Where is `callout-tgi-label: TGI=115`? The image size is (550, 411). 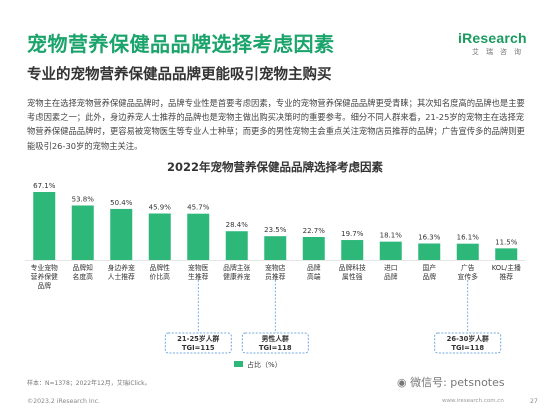
callout-tgi-label: TGI=115 is located at coordinates (198, 348).